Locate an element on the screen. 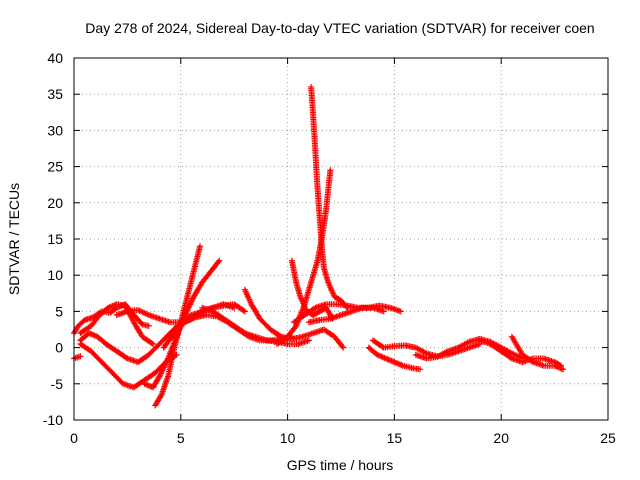 The height and width of the screenshot is (480, 640). series-sat-u is located at coordinates (537, 353).